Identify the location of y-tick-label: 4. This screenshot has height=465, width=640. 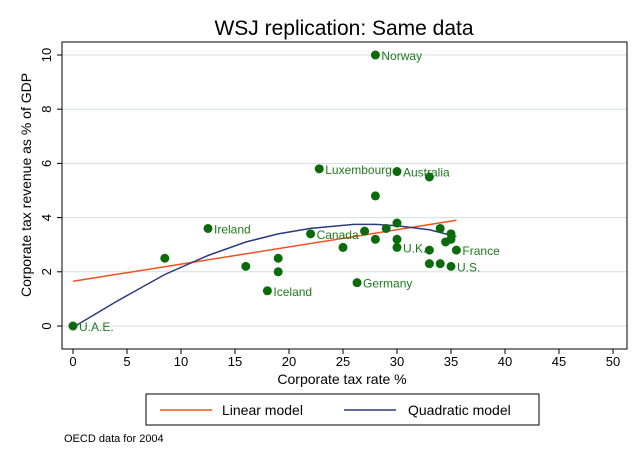
(46, 217).